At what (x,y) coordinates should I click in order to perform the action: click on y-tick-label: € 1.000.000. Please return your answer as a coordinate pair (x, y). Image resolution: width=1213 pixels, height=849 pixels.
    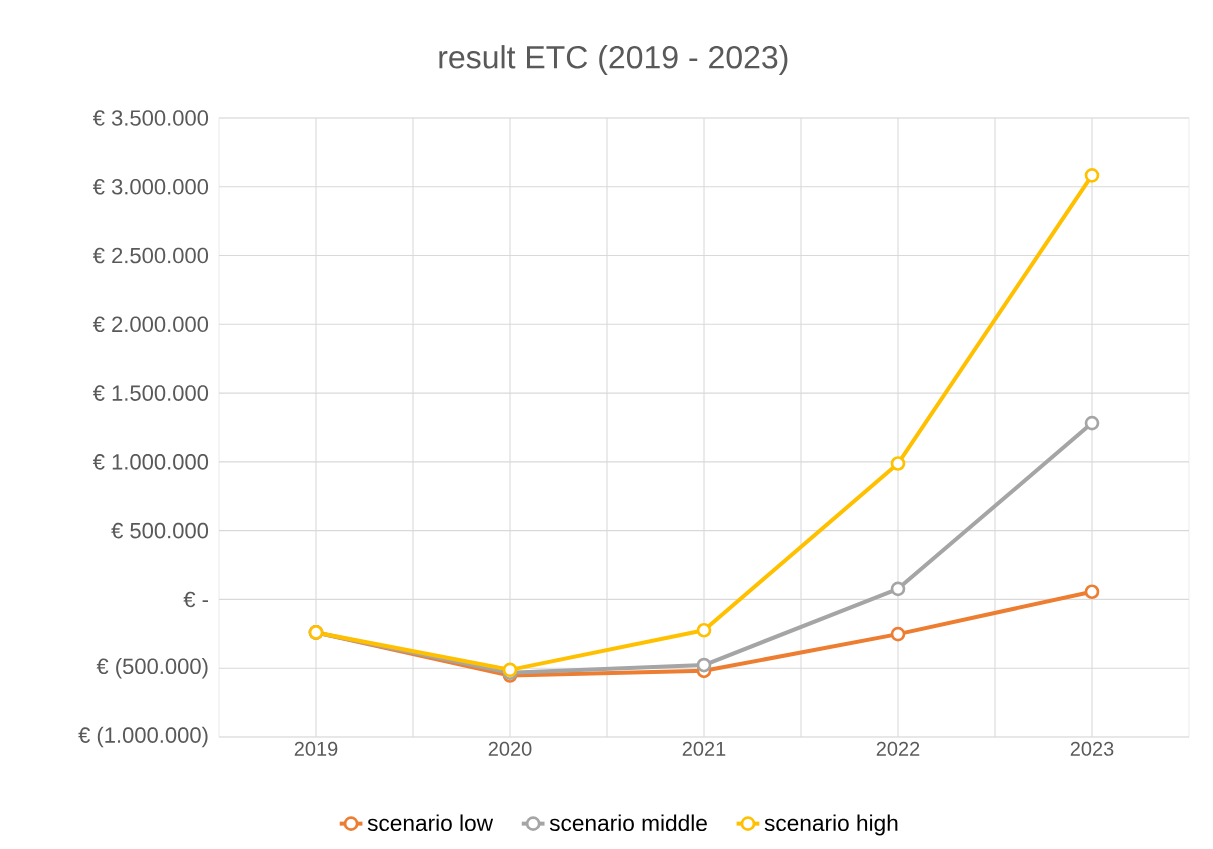
    Looking at the image, I should click on (150, 462).